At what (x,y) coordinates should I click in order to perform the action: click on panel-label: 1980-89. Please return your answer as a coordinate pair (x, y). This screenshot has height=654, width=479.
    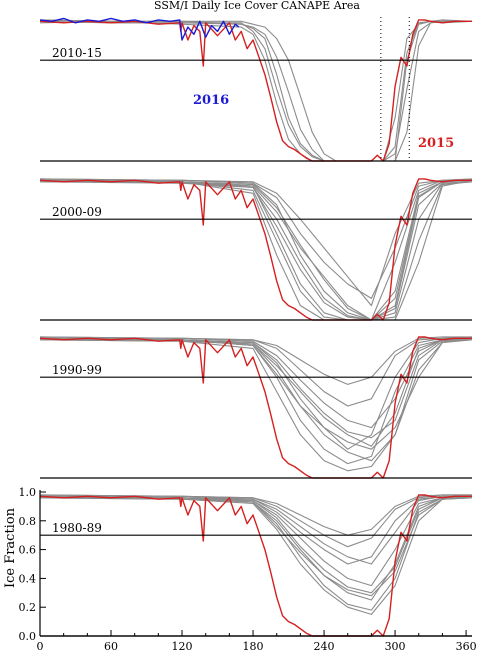
    Looking at the image, I should click on (77, 528).